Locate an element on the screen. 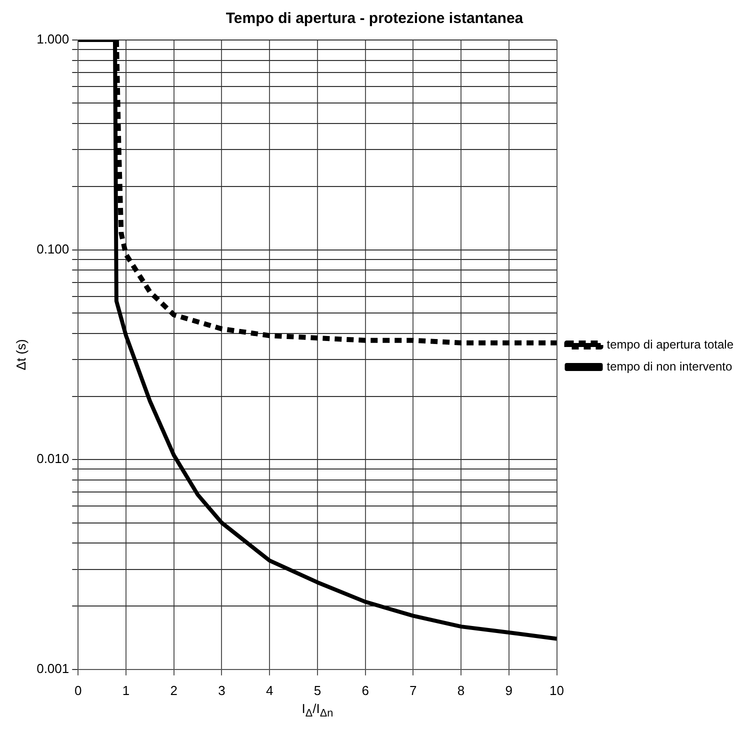  x-tick-label: 2 is located at coordinates (174, 690).